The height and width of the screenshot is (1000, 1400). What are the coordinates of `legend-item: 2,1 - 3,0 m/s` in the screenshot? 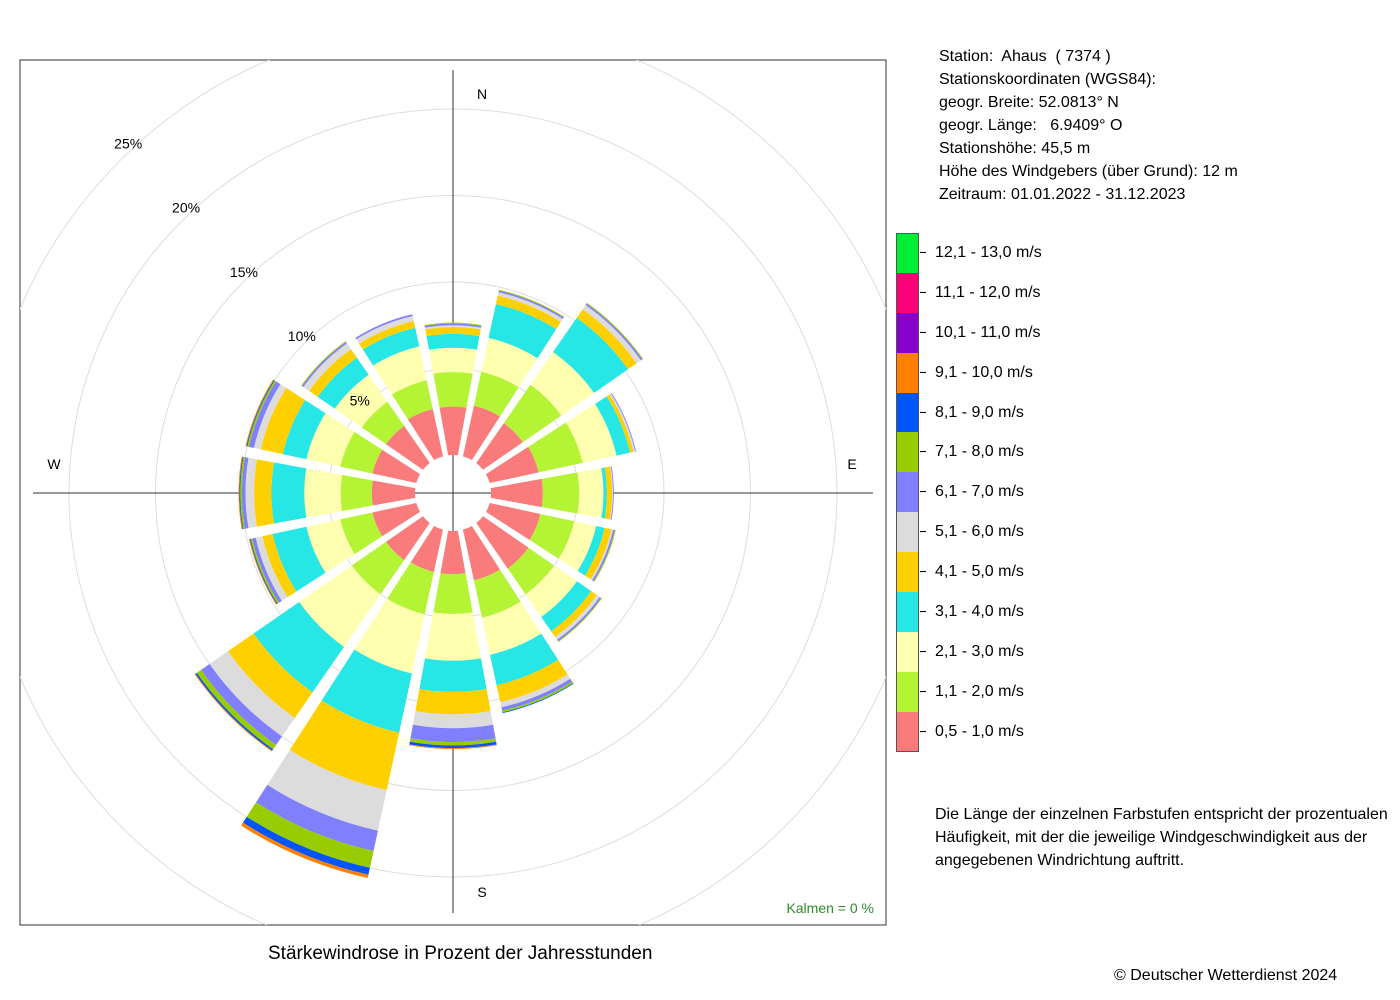 It's located at (1006, 651).